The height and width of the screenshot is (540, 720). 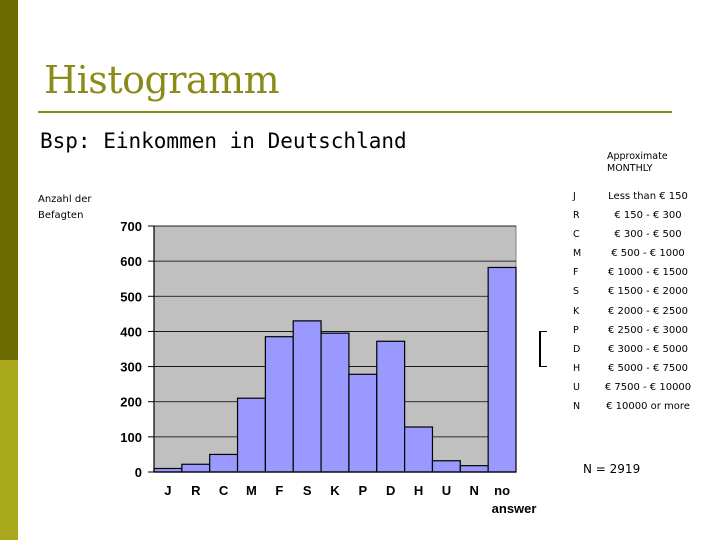 What do you see at coordinates (279, 490) in the screenshot?
I see `x-tick-label: F` at bounding box center [279, 490].